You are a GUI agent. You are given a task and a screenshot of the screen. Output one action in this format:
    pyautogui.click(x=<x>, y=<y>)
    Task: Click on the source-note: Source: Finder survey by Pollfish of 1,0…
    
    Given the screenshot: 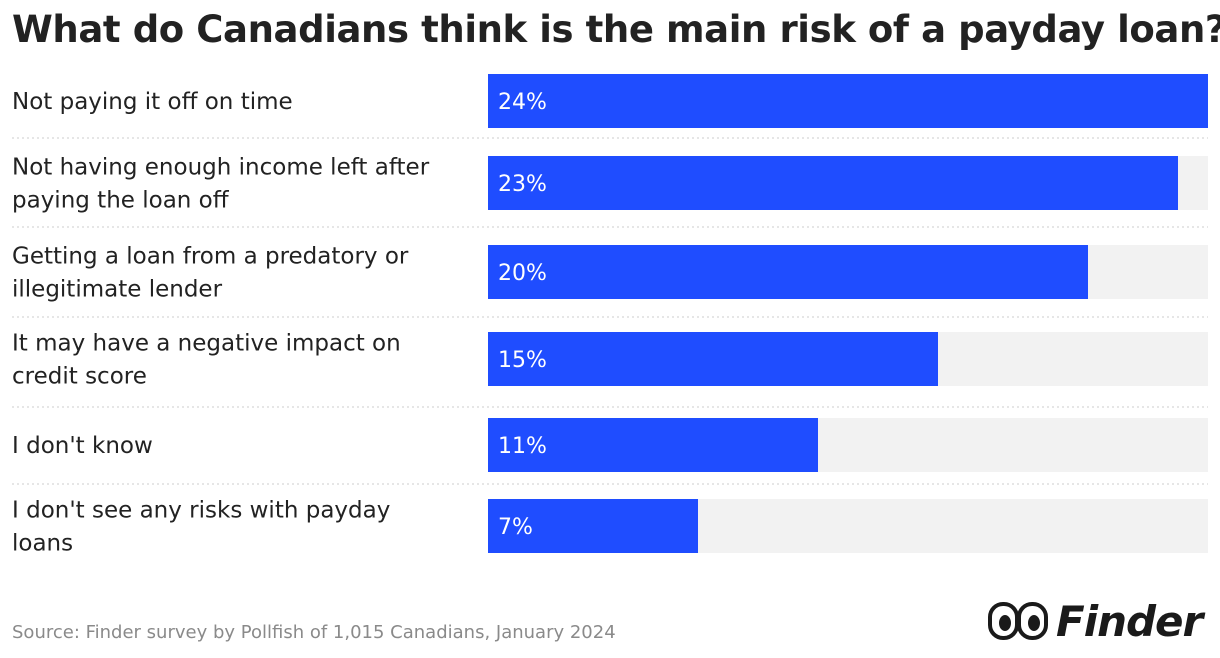 What is the action you would take?
    pyautogui.click(x=314, y=632)
    